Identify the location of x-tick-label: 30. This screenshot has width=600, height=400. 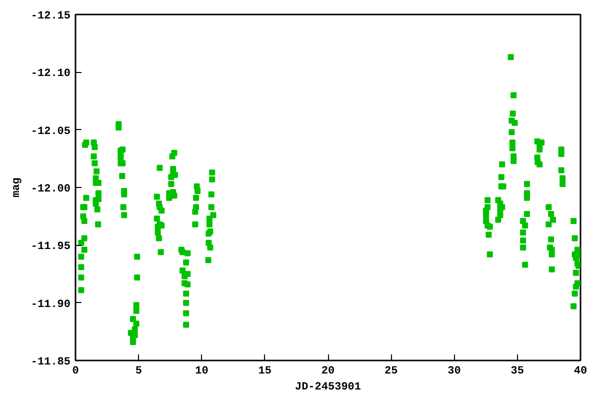
(454, 372).